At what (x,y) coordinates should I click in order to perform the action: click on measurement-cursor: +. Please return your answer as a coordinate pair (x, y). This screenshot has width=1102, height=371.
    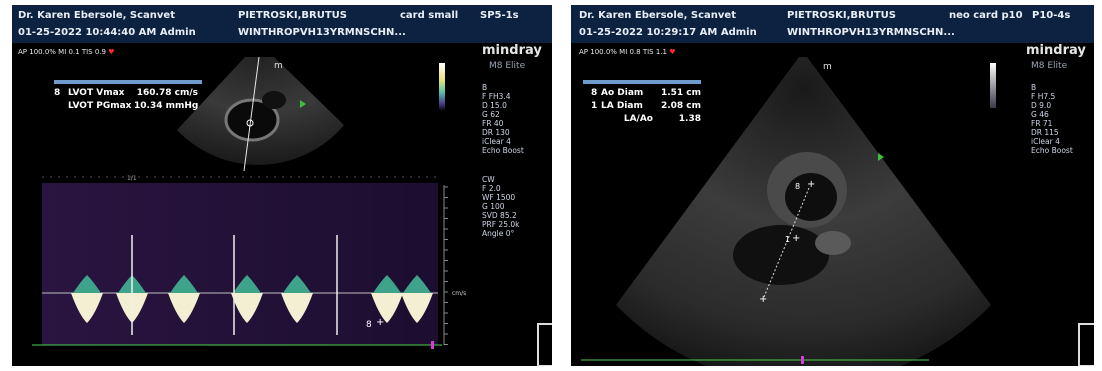
    Looking at the image, I should click on (380, 322).